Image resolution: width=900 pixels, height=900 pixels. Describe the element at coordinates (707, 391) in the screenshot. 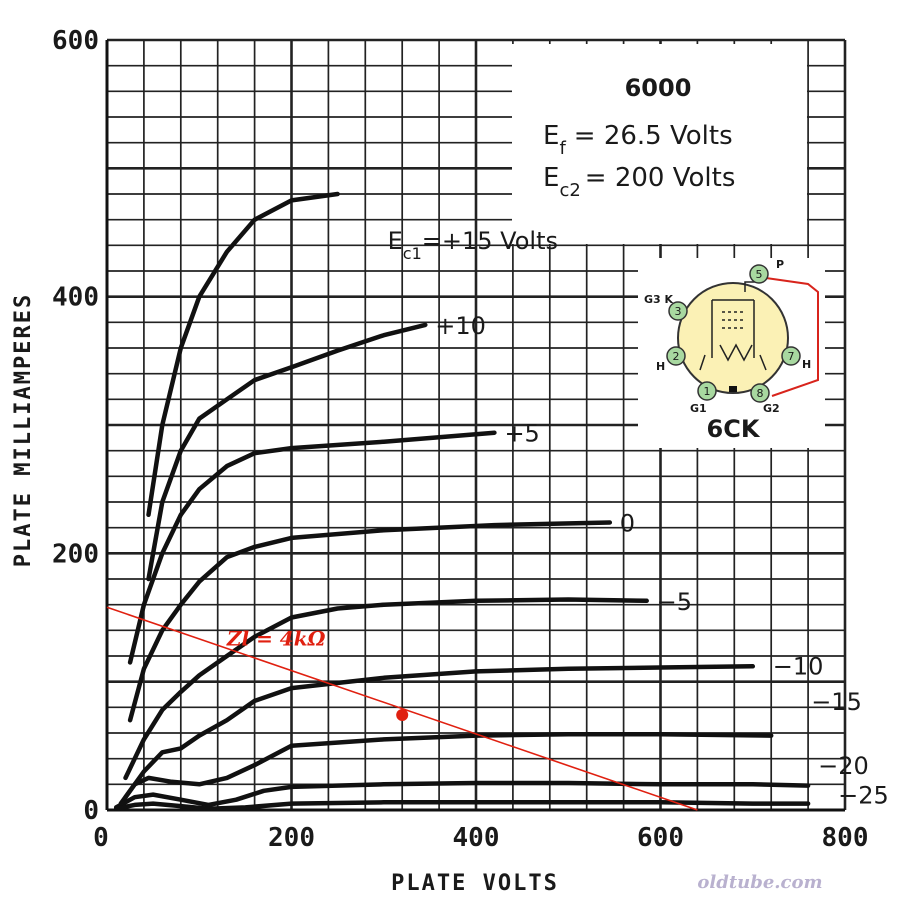

I see `svg-text: 1` at that location.